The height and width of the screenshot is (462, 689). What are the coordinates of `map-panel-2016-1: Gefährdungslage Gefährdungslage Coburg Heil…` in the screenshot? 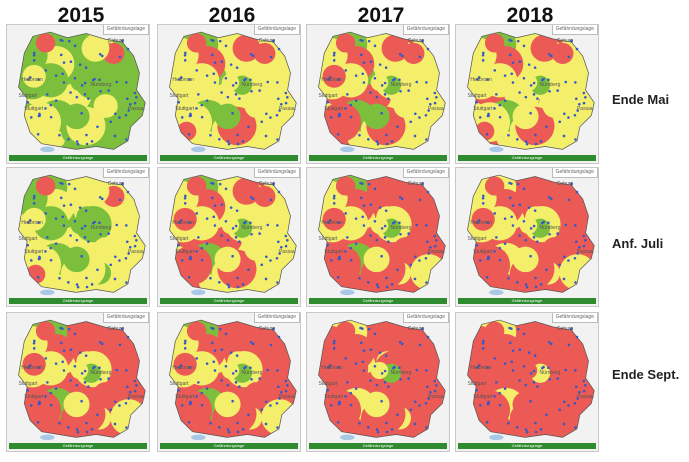 It's located at (229, 237).